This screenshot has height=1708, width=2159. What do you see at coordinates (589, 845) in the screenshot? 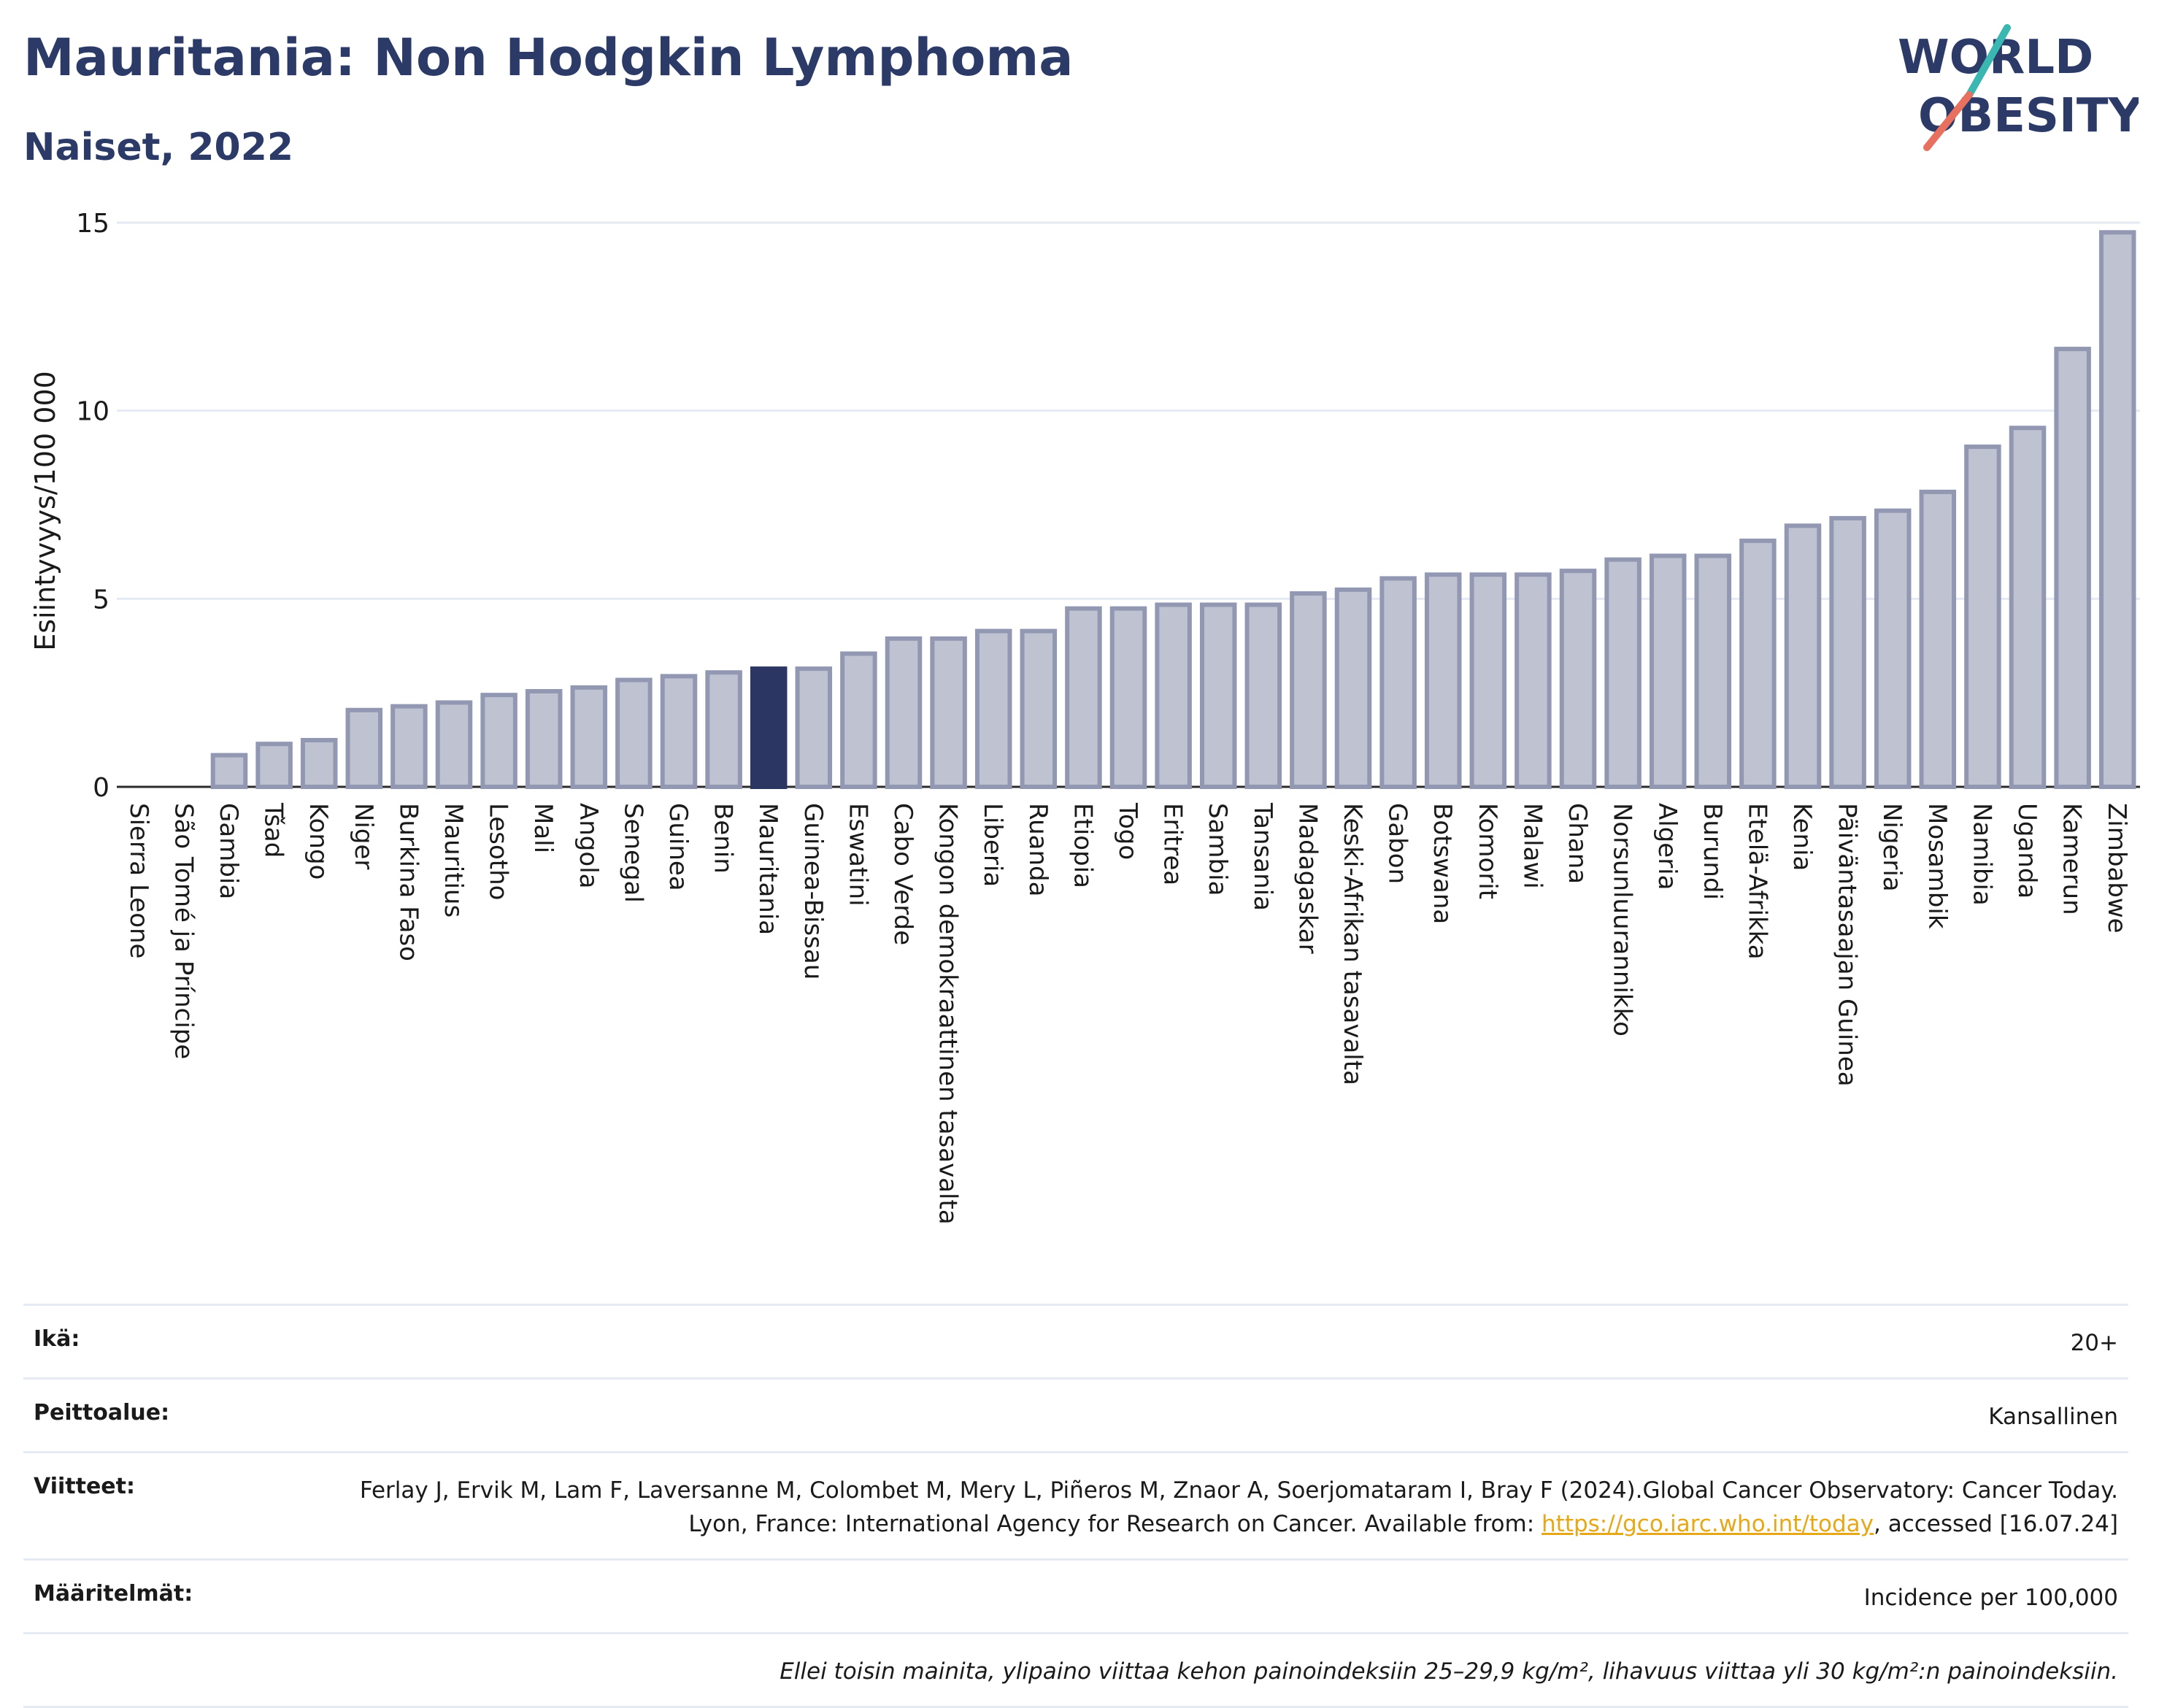
I see `x-tick-label: Angola` at bounding box center [589, 845].